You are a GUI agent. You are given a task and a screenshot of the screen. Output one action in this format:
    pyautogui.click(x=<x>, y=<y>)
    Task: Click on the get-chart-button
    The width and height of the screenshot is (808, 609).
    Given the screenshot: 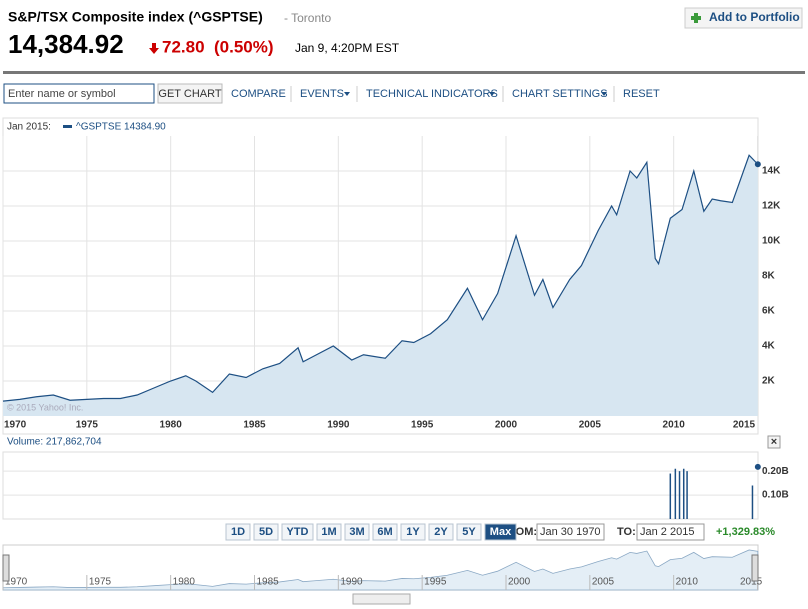 What is the action you would take?
    pyautogui.click(x=190, y=93)
    